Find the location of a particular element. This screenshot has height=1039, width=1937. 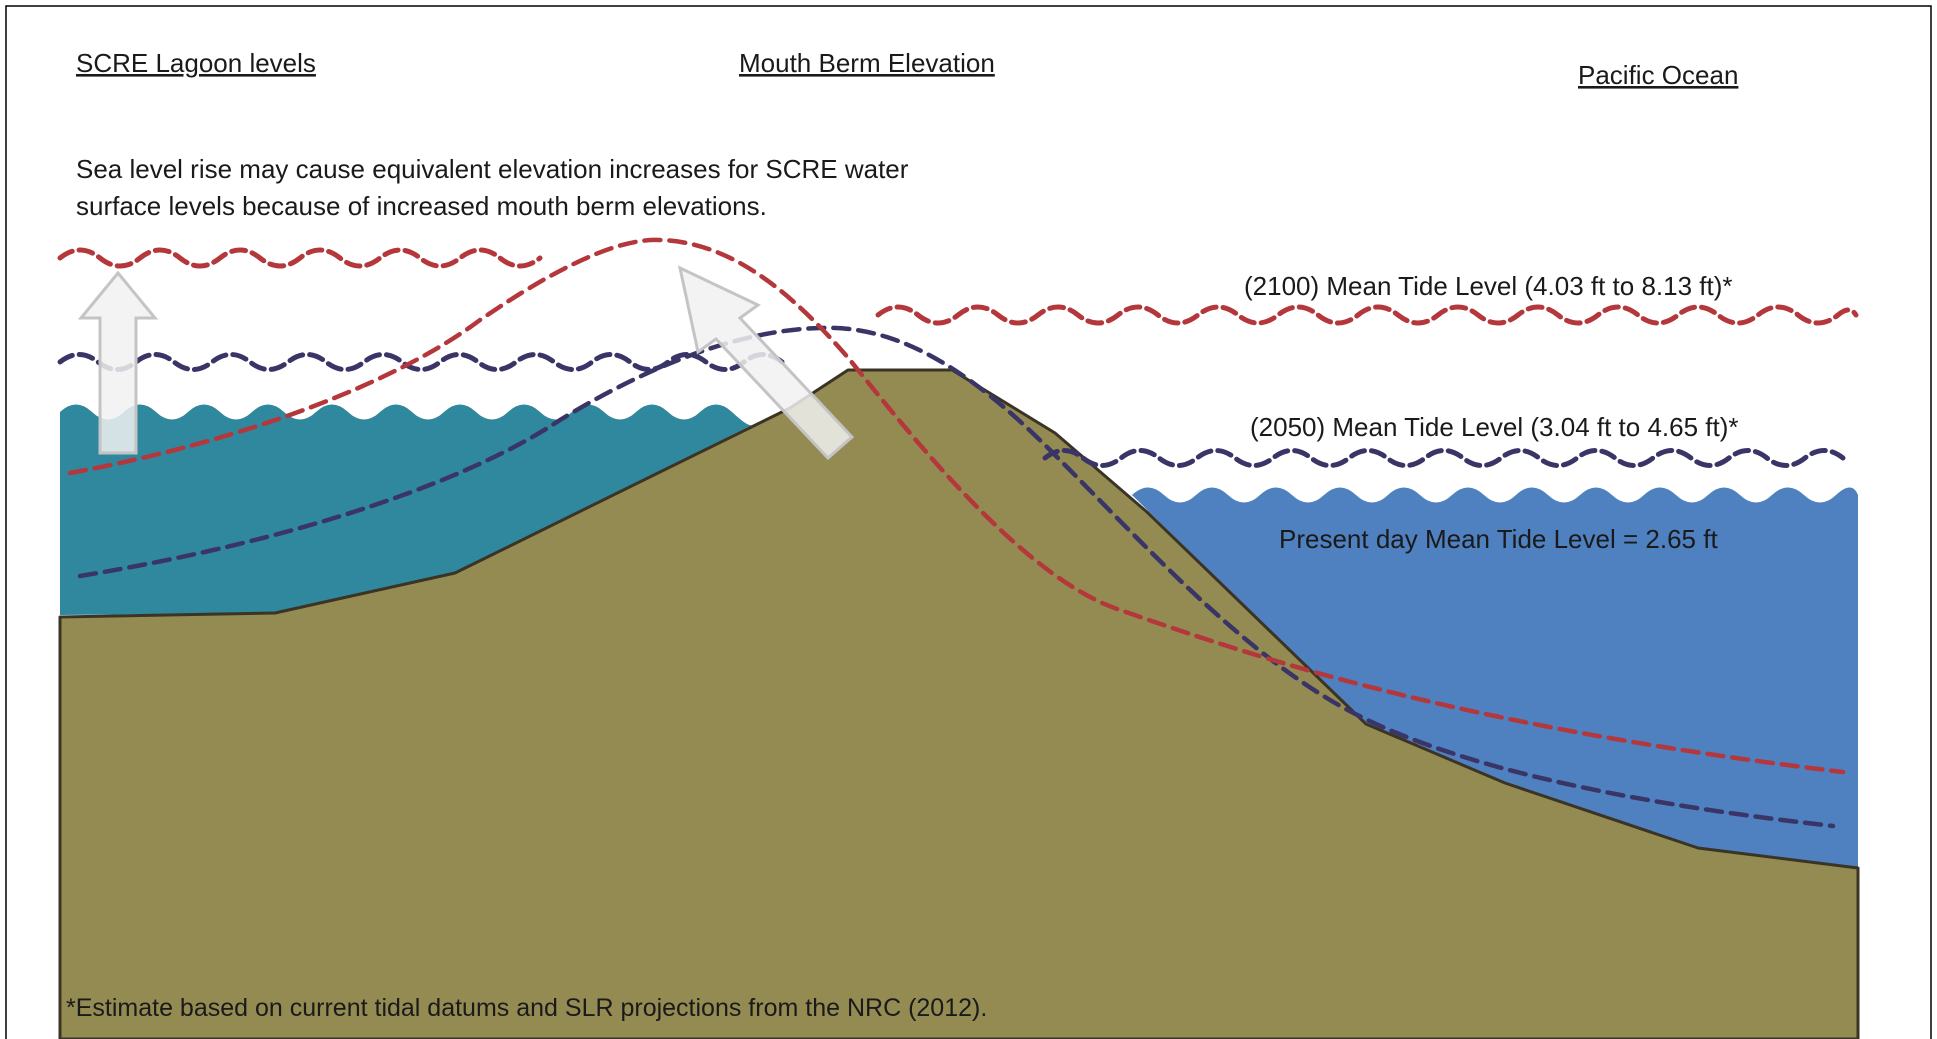

heading-pacific-ocean: Pacific Ocean is located at coordinates (1658, 75).